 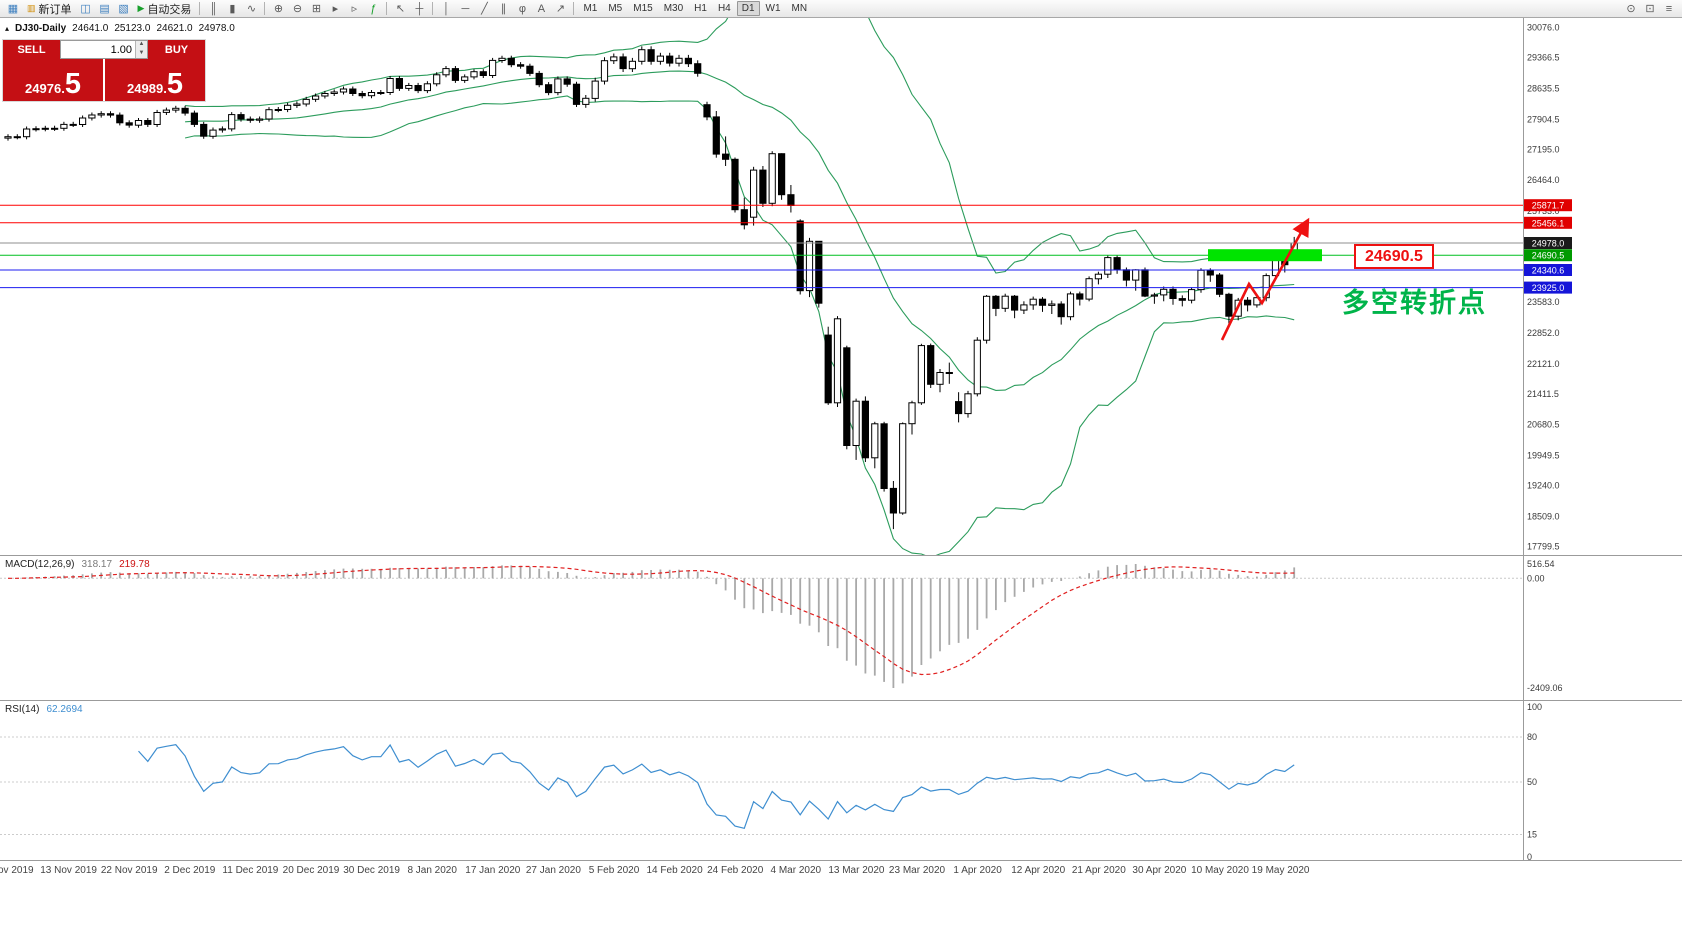 I want to click on price-level-label: 24690.5, so click(x=1548, y=256).